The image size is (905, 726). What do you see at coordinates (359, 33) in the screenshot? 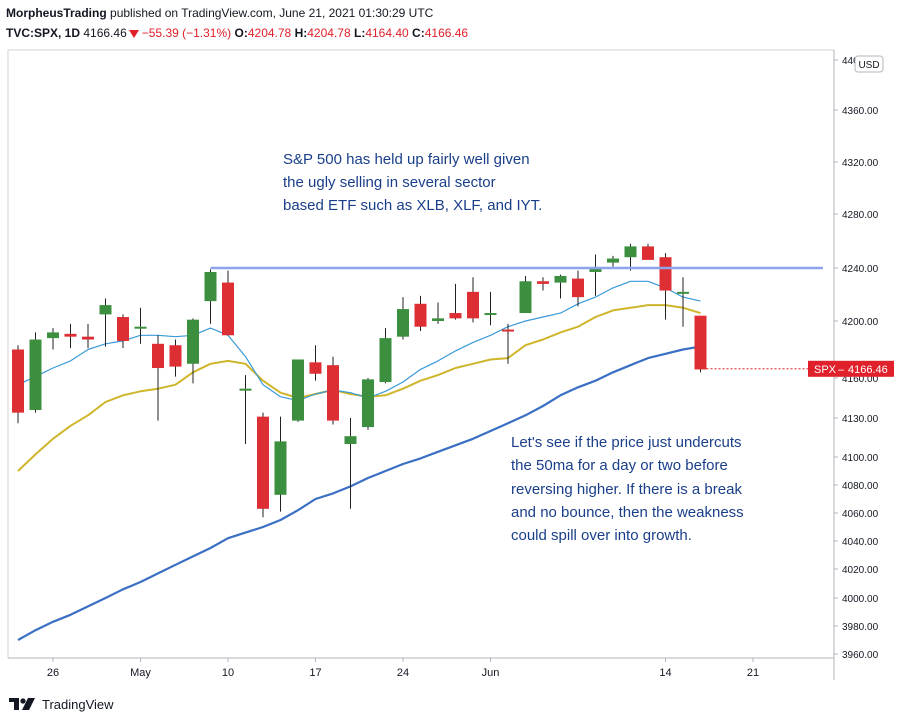
I see `low-label: L:` at bounding box center [359, 33].